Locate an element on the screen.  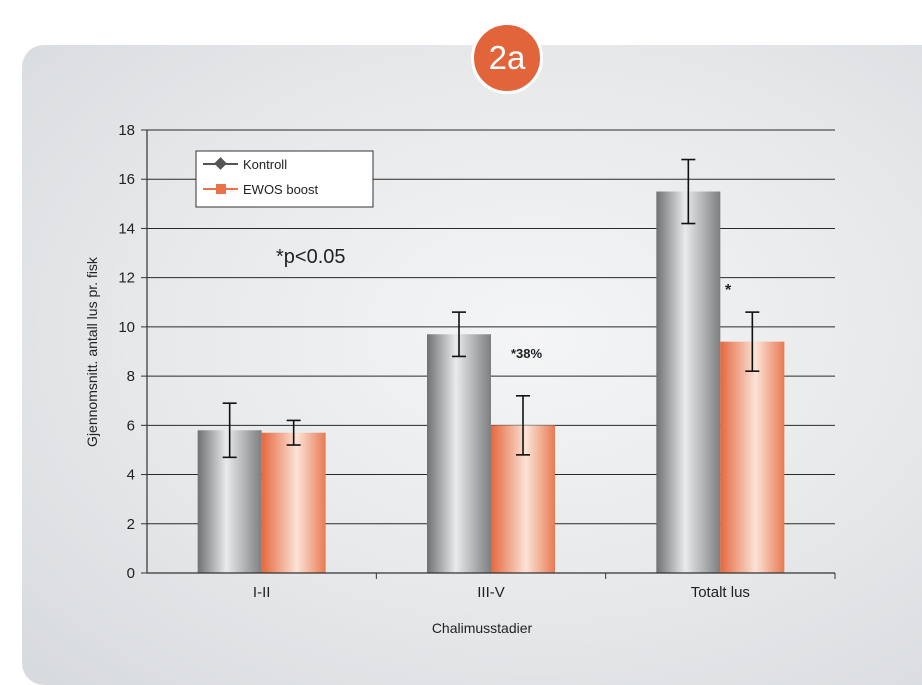
x-axis-title: Chalimusstadier is located at coordinates (482, 628).